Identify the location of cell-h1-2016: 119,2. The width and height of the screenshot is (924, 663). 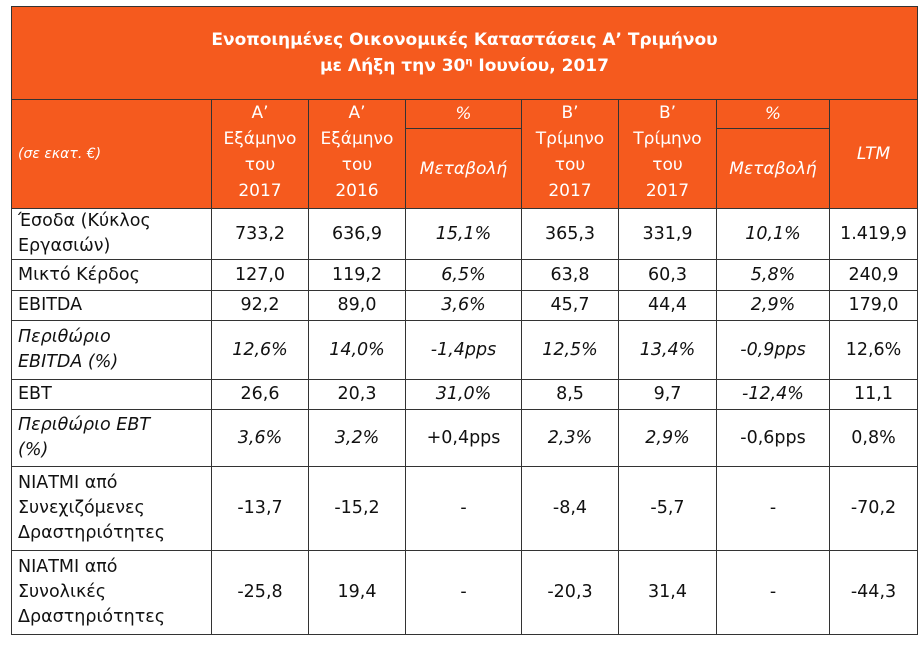
(357, 275).